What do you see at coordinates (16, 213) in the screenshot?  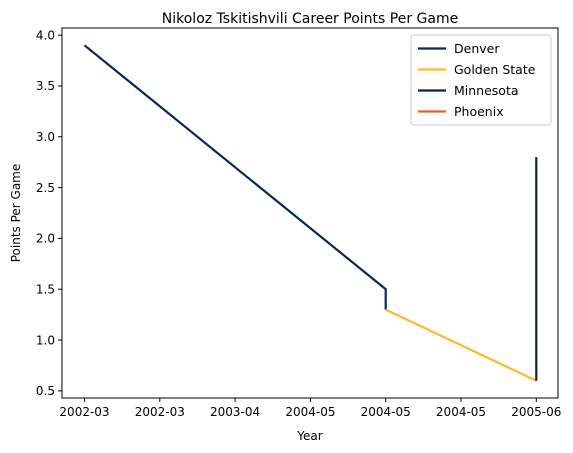 I see `y-axis-label: Points Per Game` at bounding box center [16, 213].